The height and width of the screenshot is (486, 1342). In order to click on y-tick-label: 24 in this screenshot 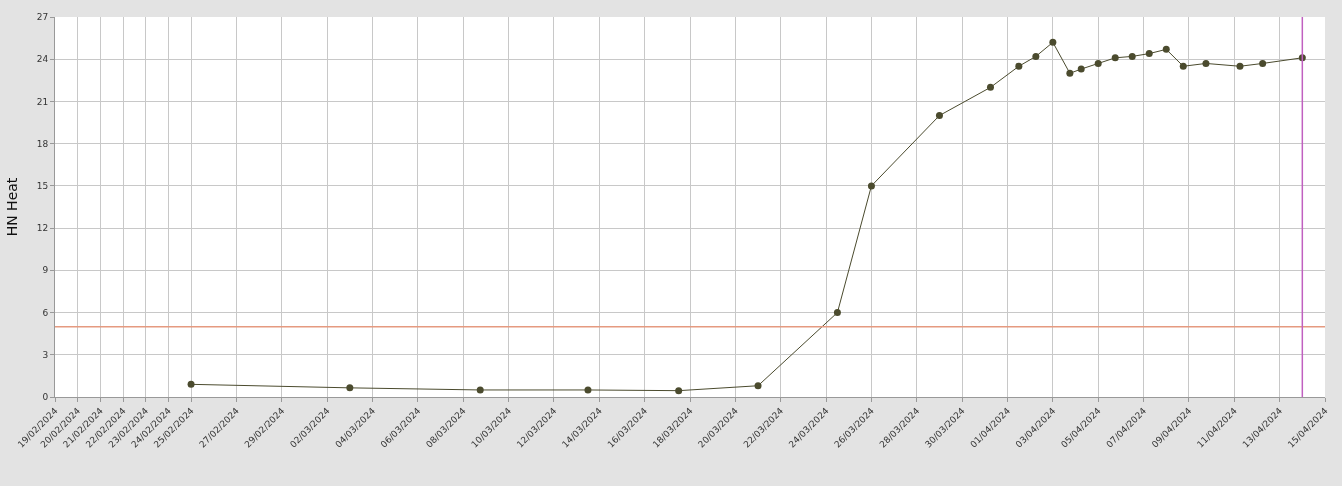, I will do `click(42, 59)`.